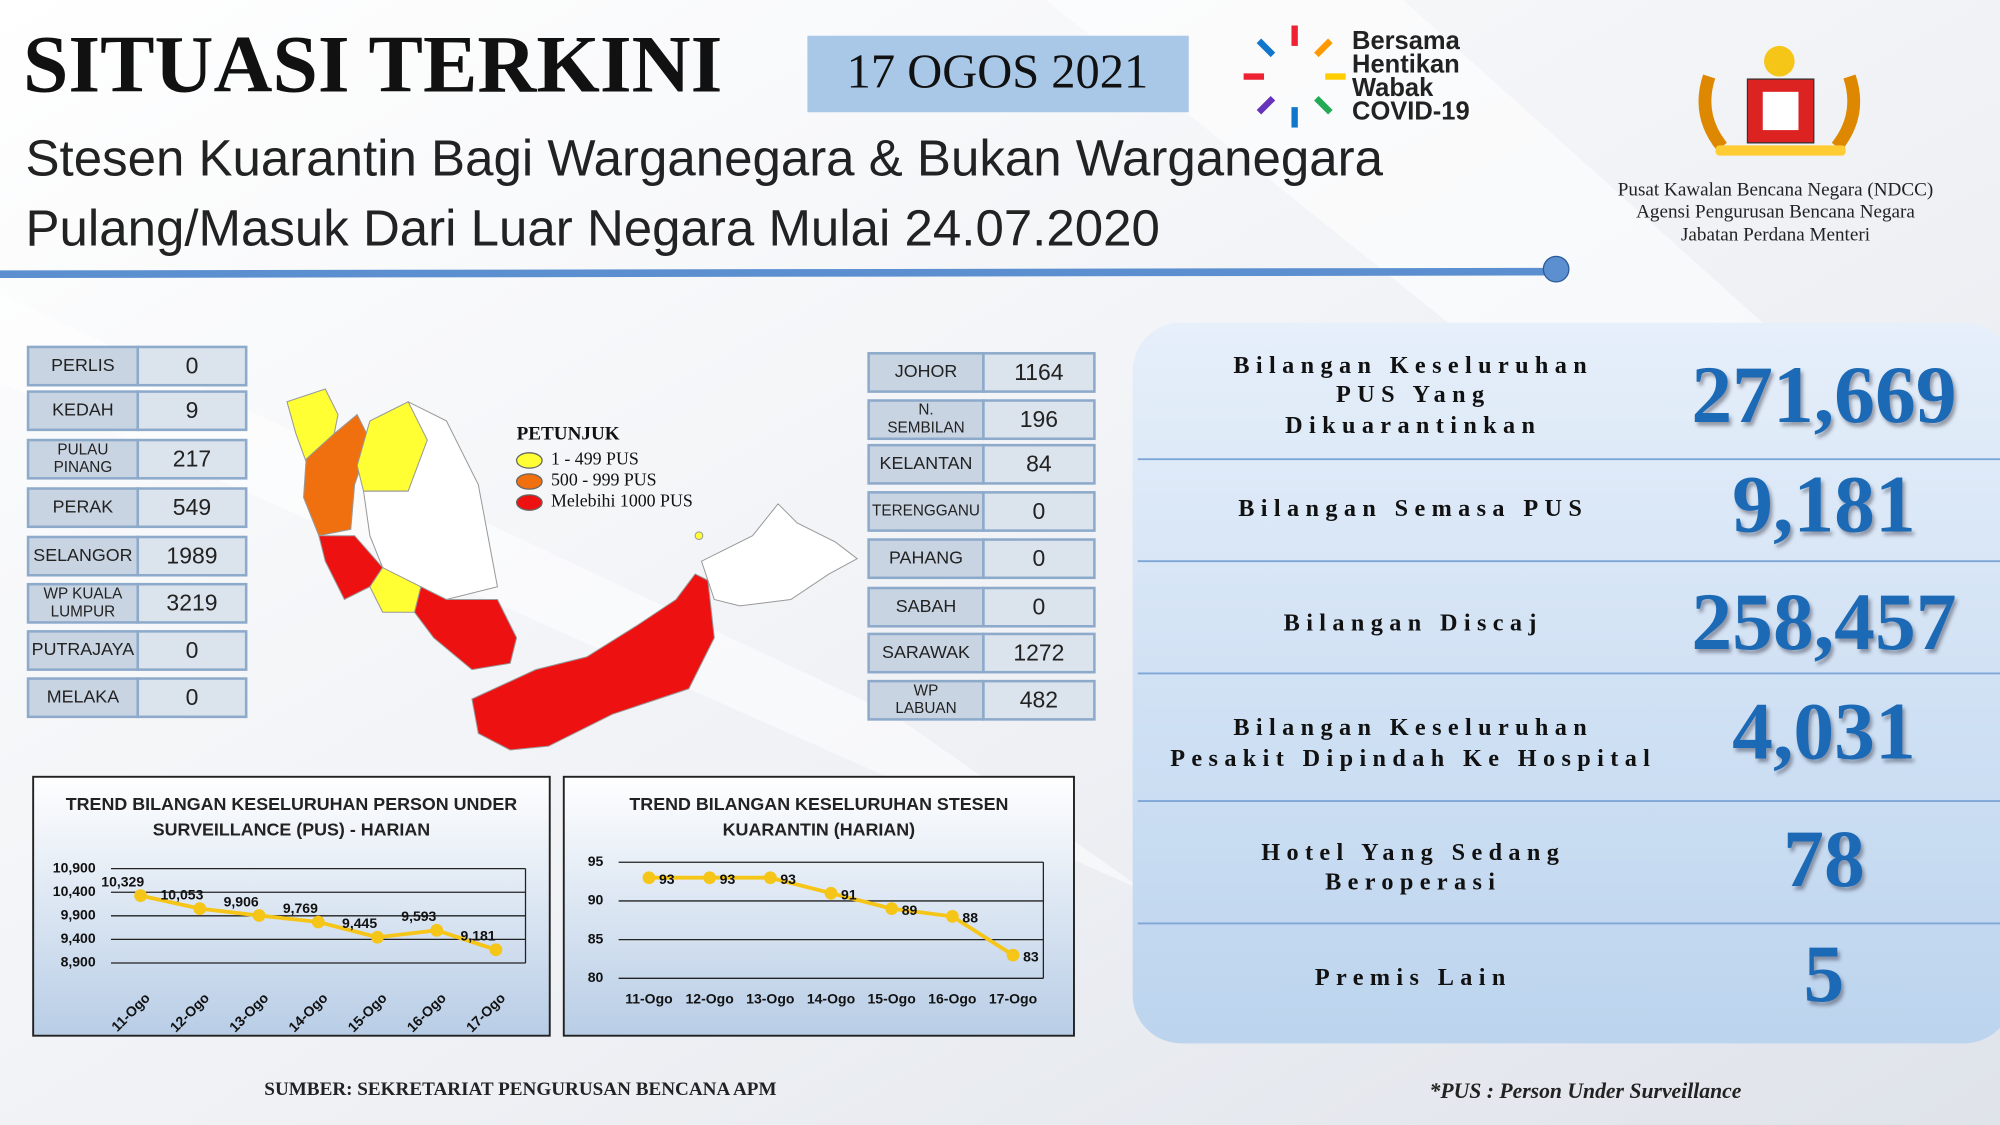 This screenshot has width=2000, height=1125. Describe the element at coordinates (1411, 112) in the screenshot. I see `campaign-text: COVID-19` at that location.